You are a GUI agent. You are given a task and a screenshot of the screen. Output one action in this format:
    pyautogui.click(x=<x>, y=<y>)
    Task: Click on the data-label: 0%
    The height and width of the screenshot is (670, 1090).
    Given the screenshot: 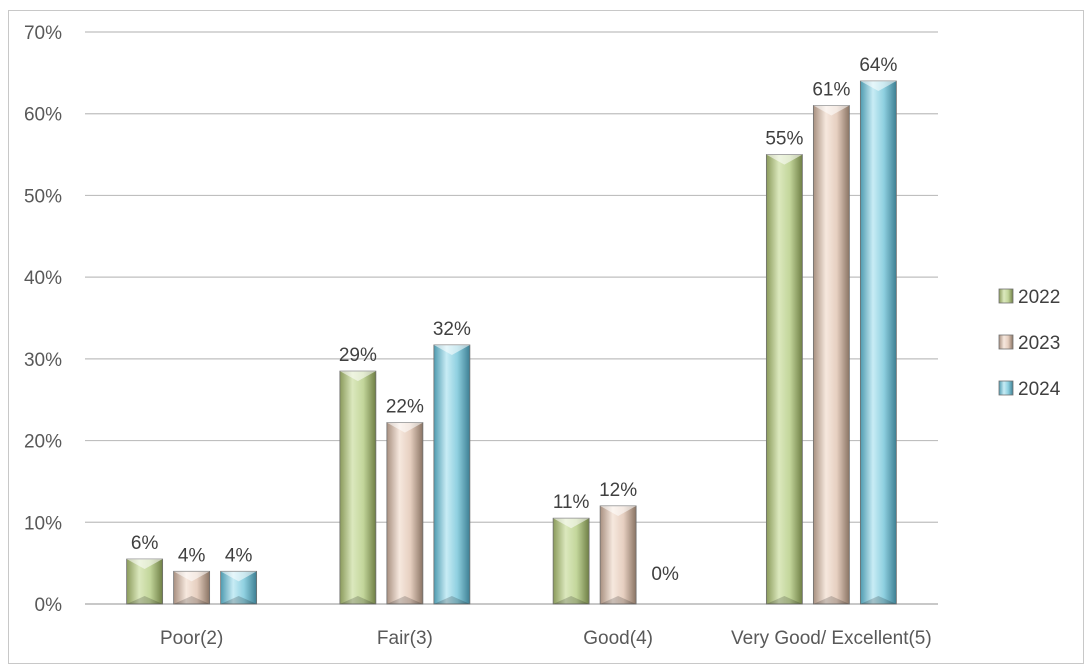 What is the action you would take?
    pyautogui.click(x=665, y=574)
    